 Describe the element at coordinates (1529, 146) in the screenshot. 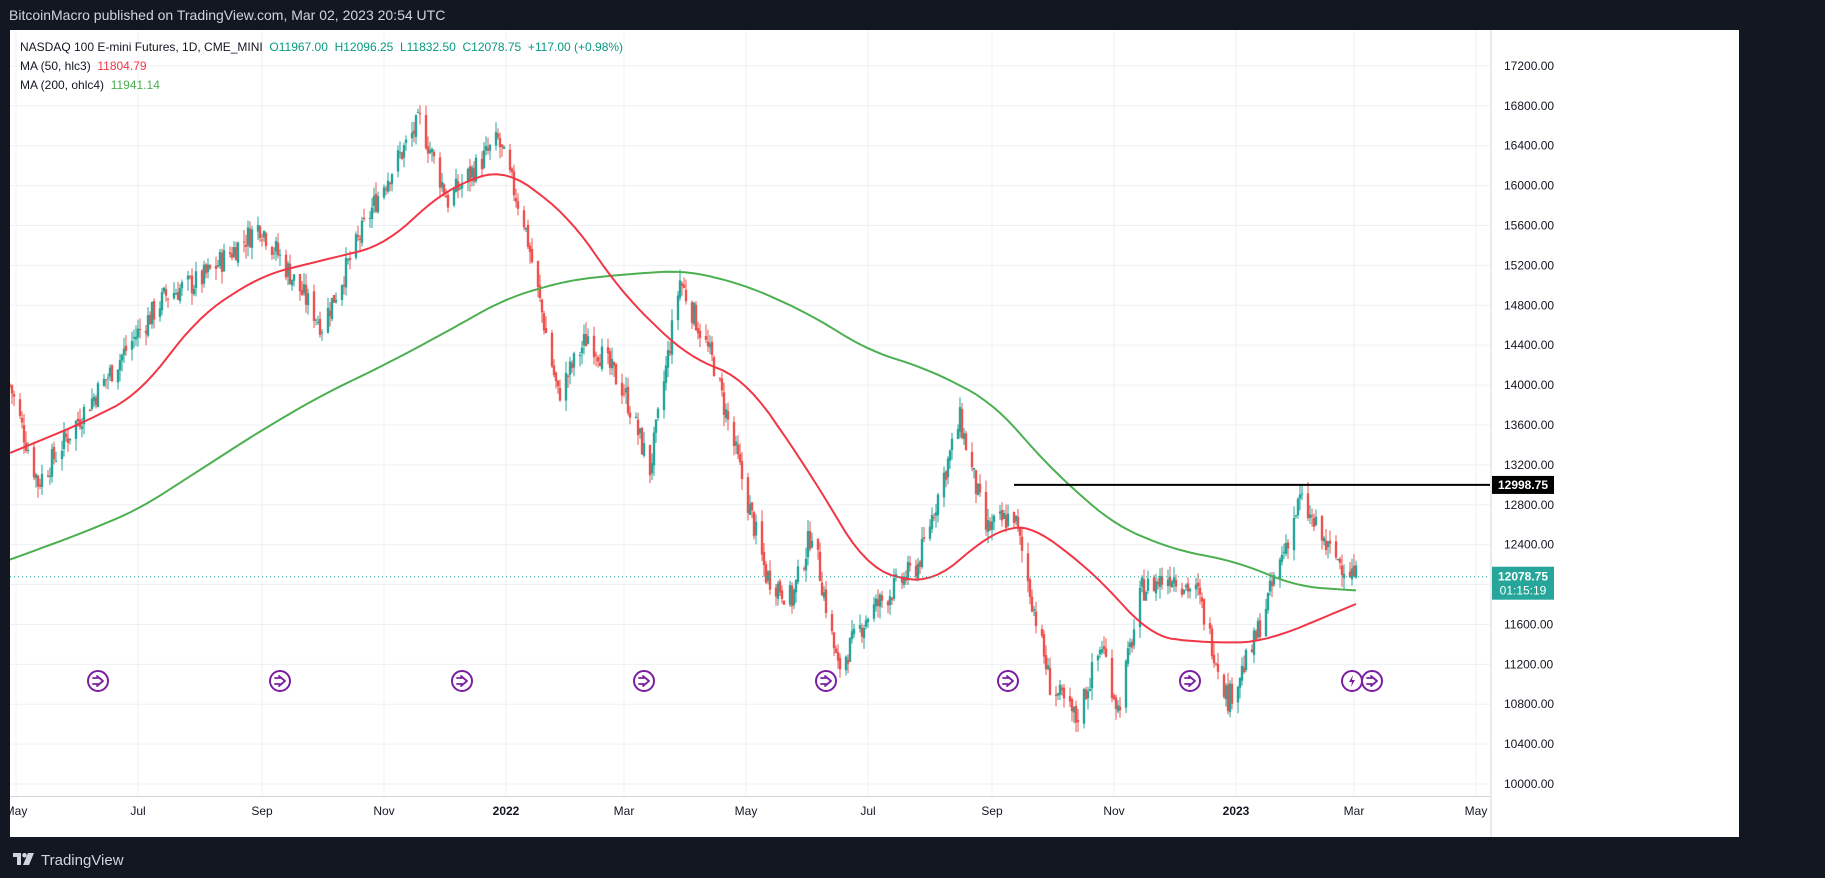

I see `y-tick-label: 16400.00` at that location.